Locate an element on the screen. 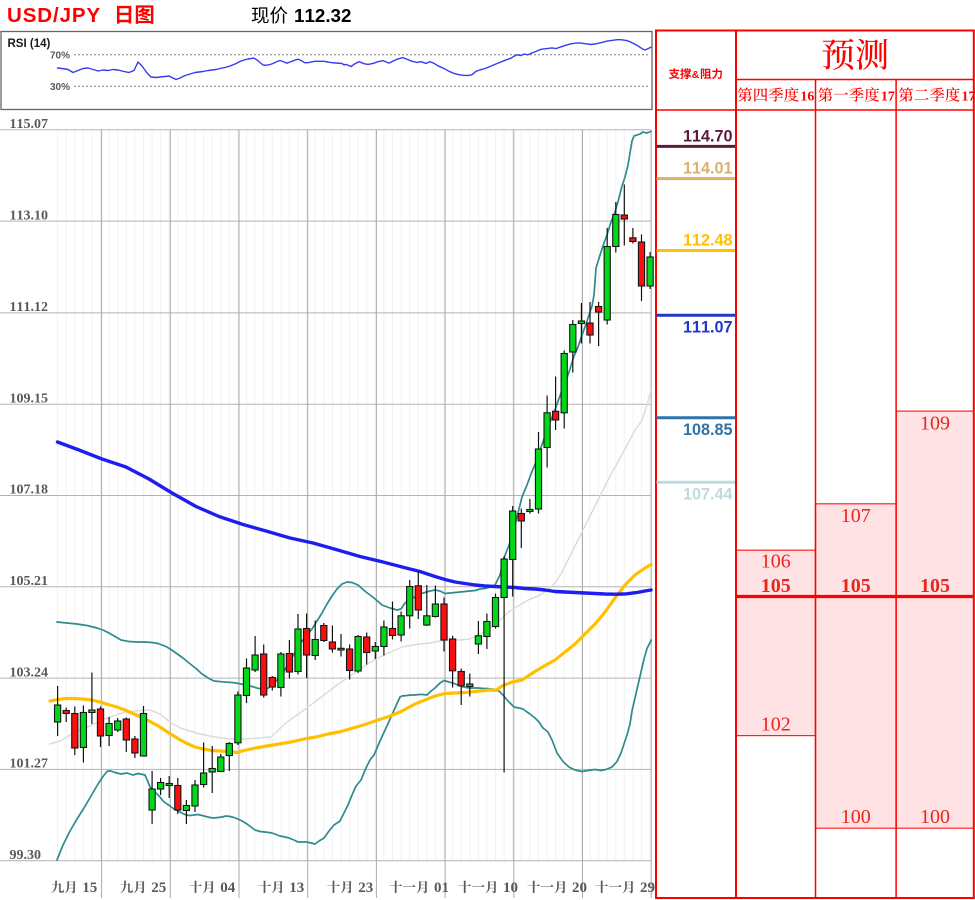 This screenshot has height=900, width=975. svg-text: 113.10 is located at coordinates (29, 215).